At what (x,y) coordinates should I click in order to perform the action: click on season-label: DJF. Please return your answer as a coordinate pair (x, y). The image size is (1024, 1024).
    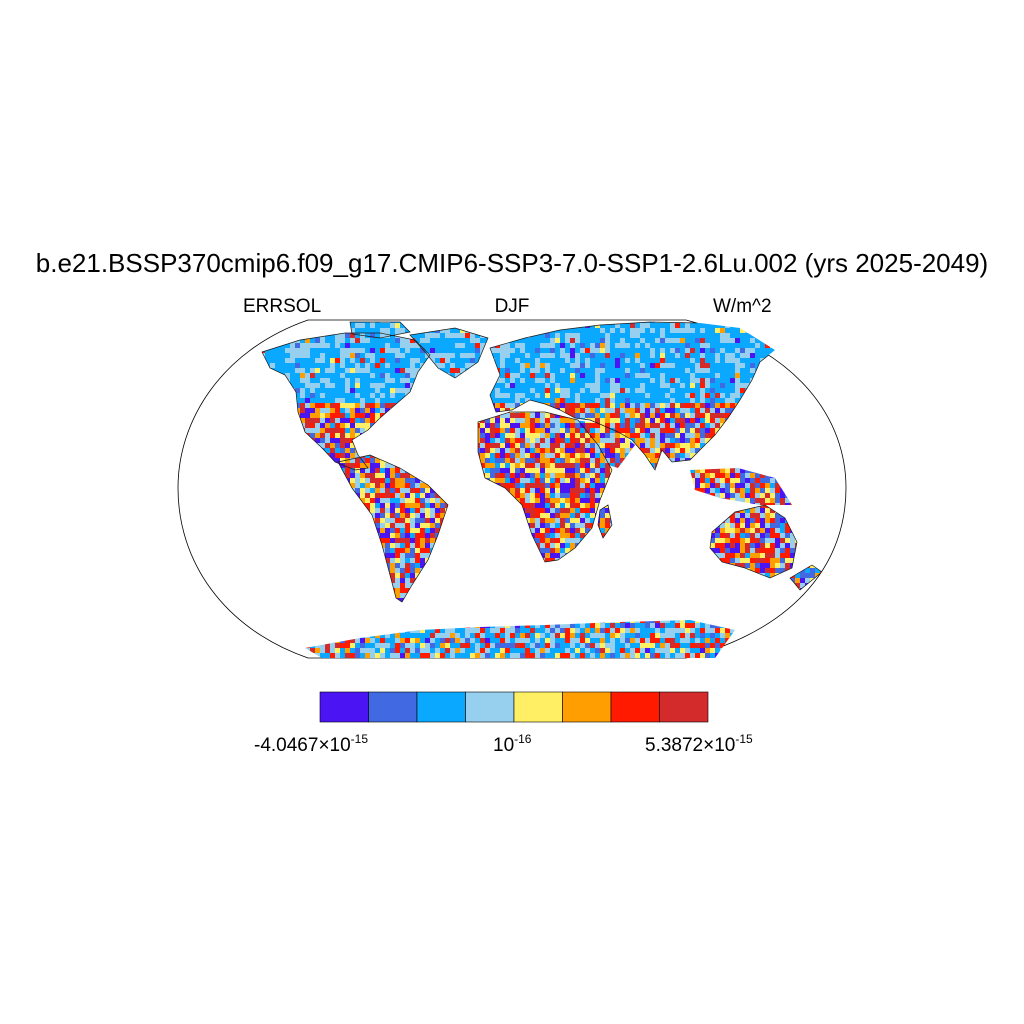
    Looking at the image, I should click on (512, 306).